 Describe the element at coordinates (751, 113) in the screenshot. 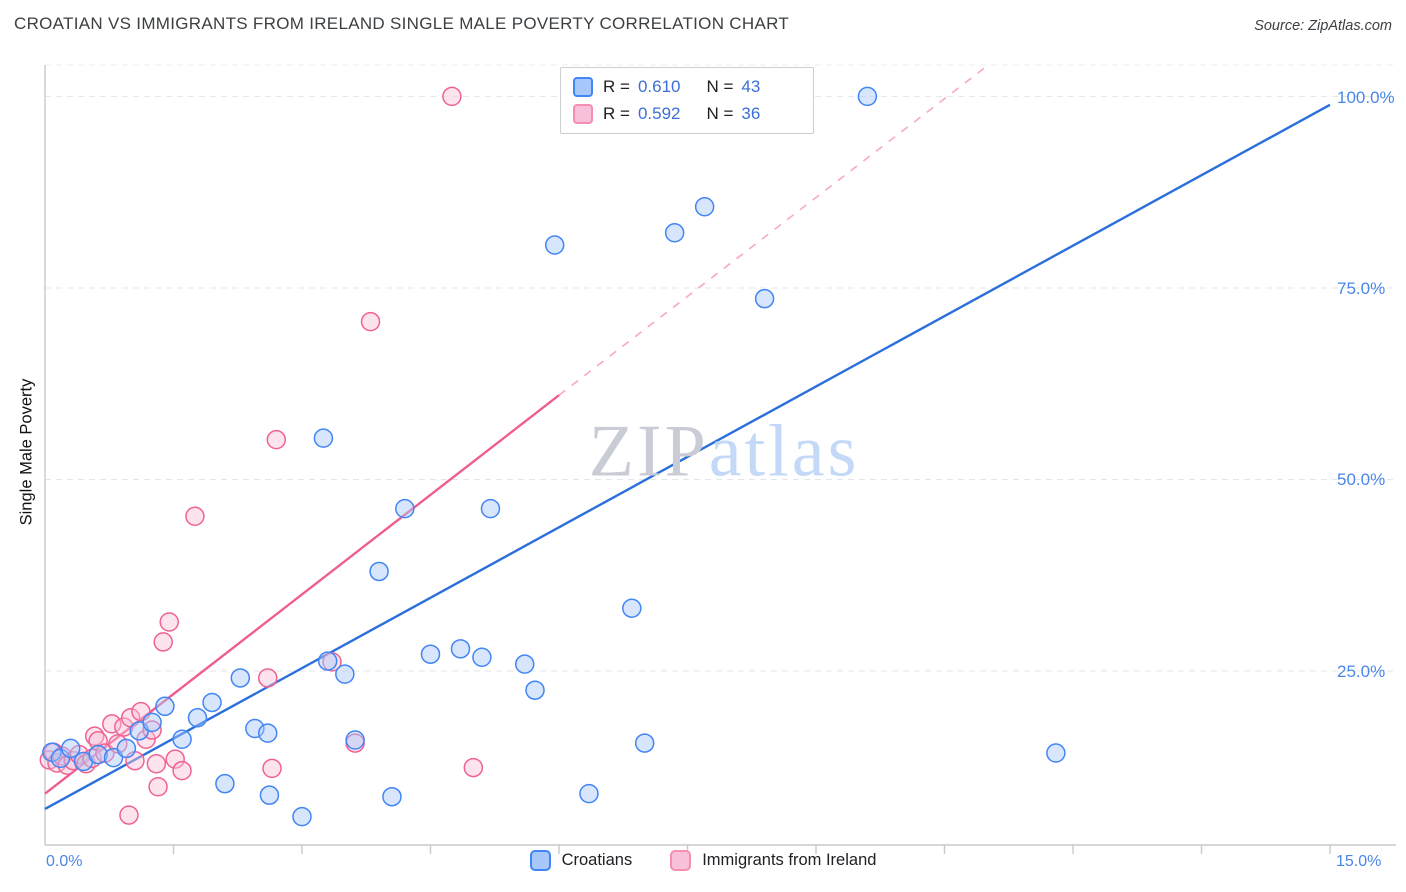

I see `n-value: 36` at that location.